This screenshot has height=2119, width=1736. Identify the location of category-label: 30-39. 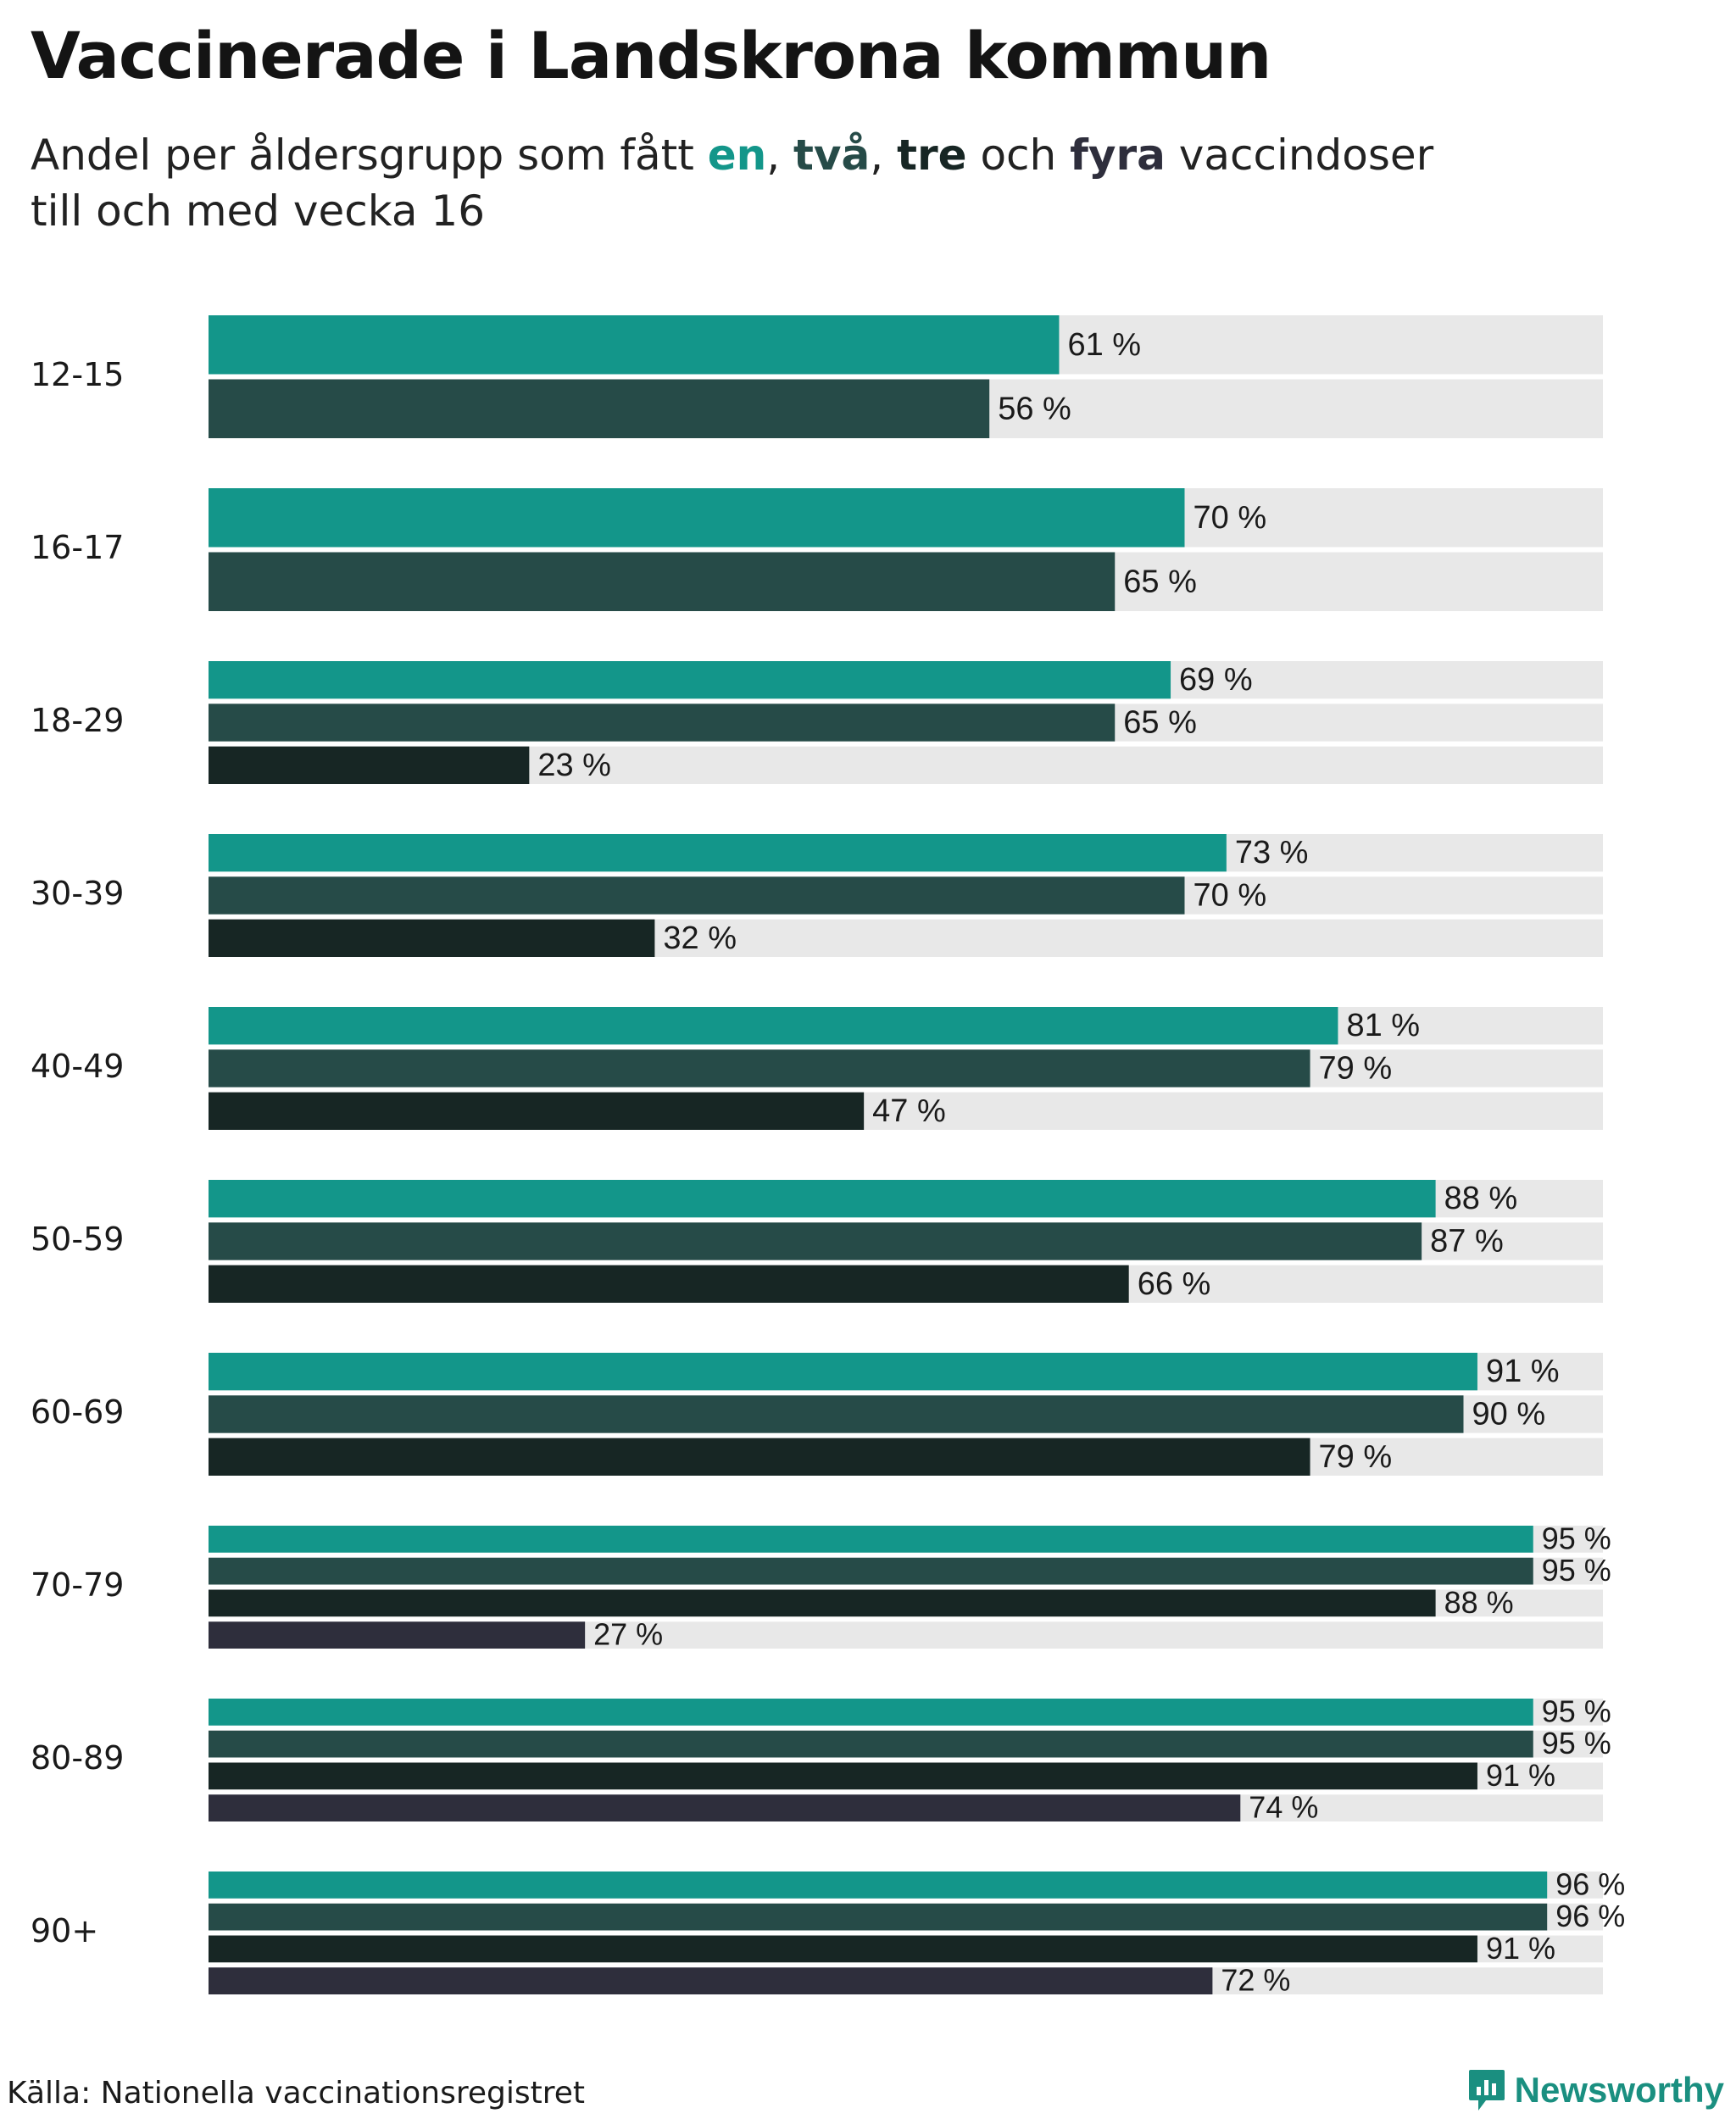
(77, 894).